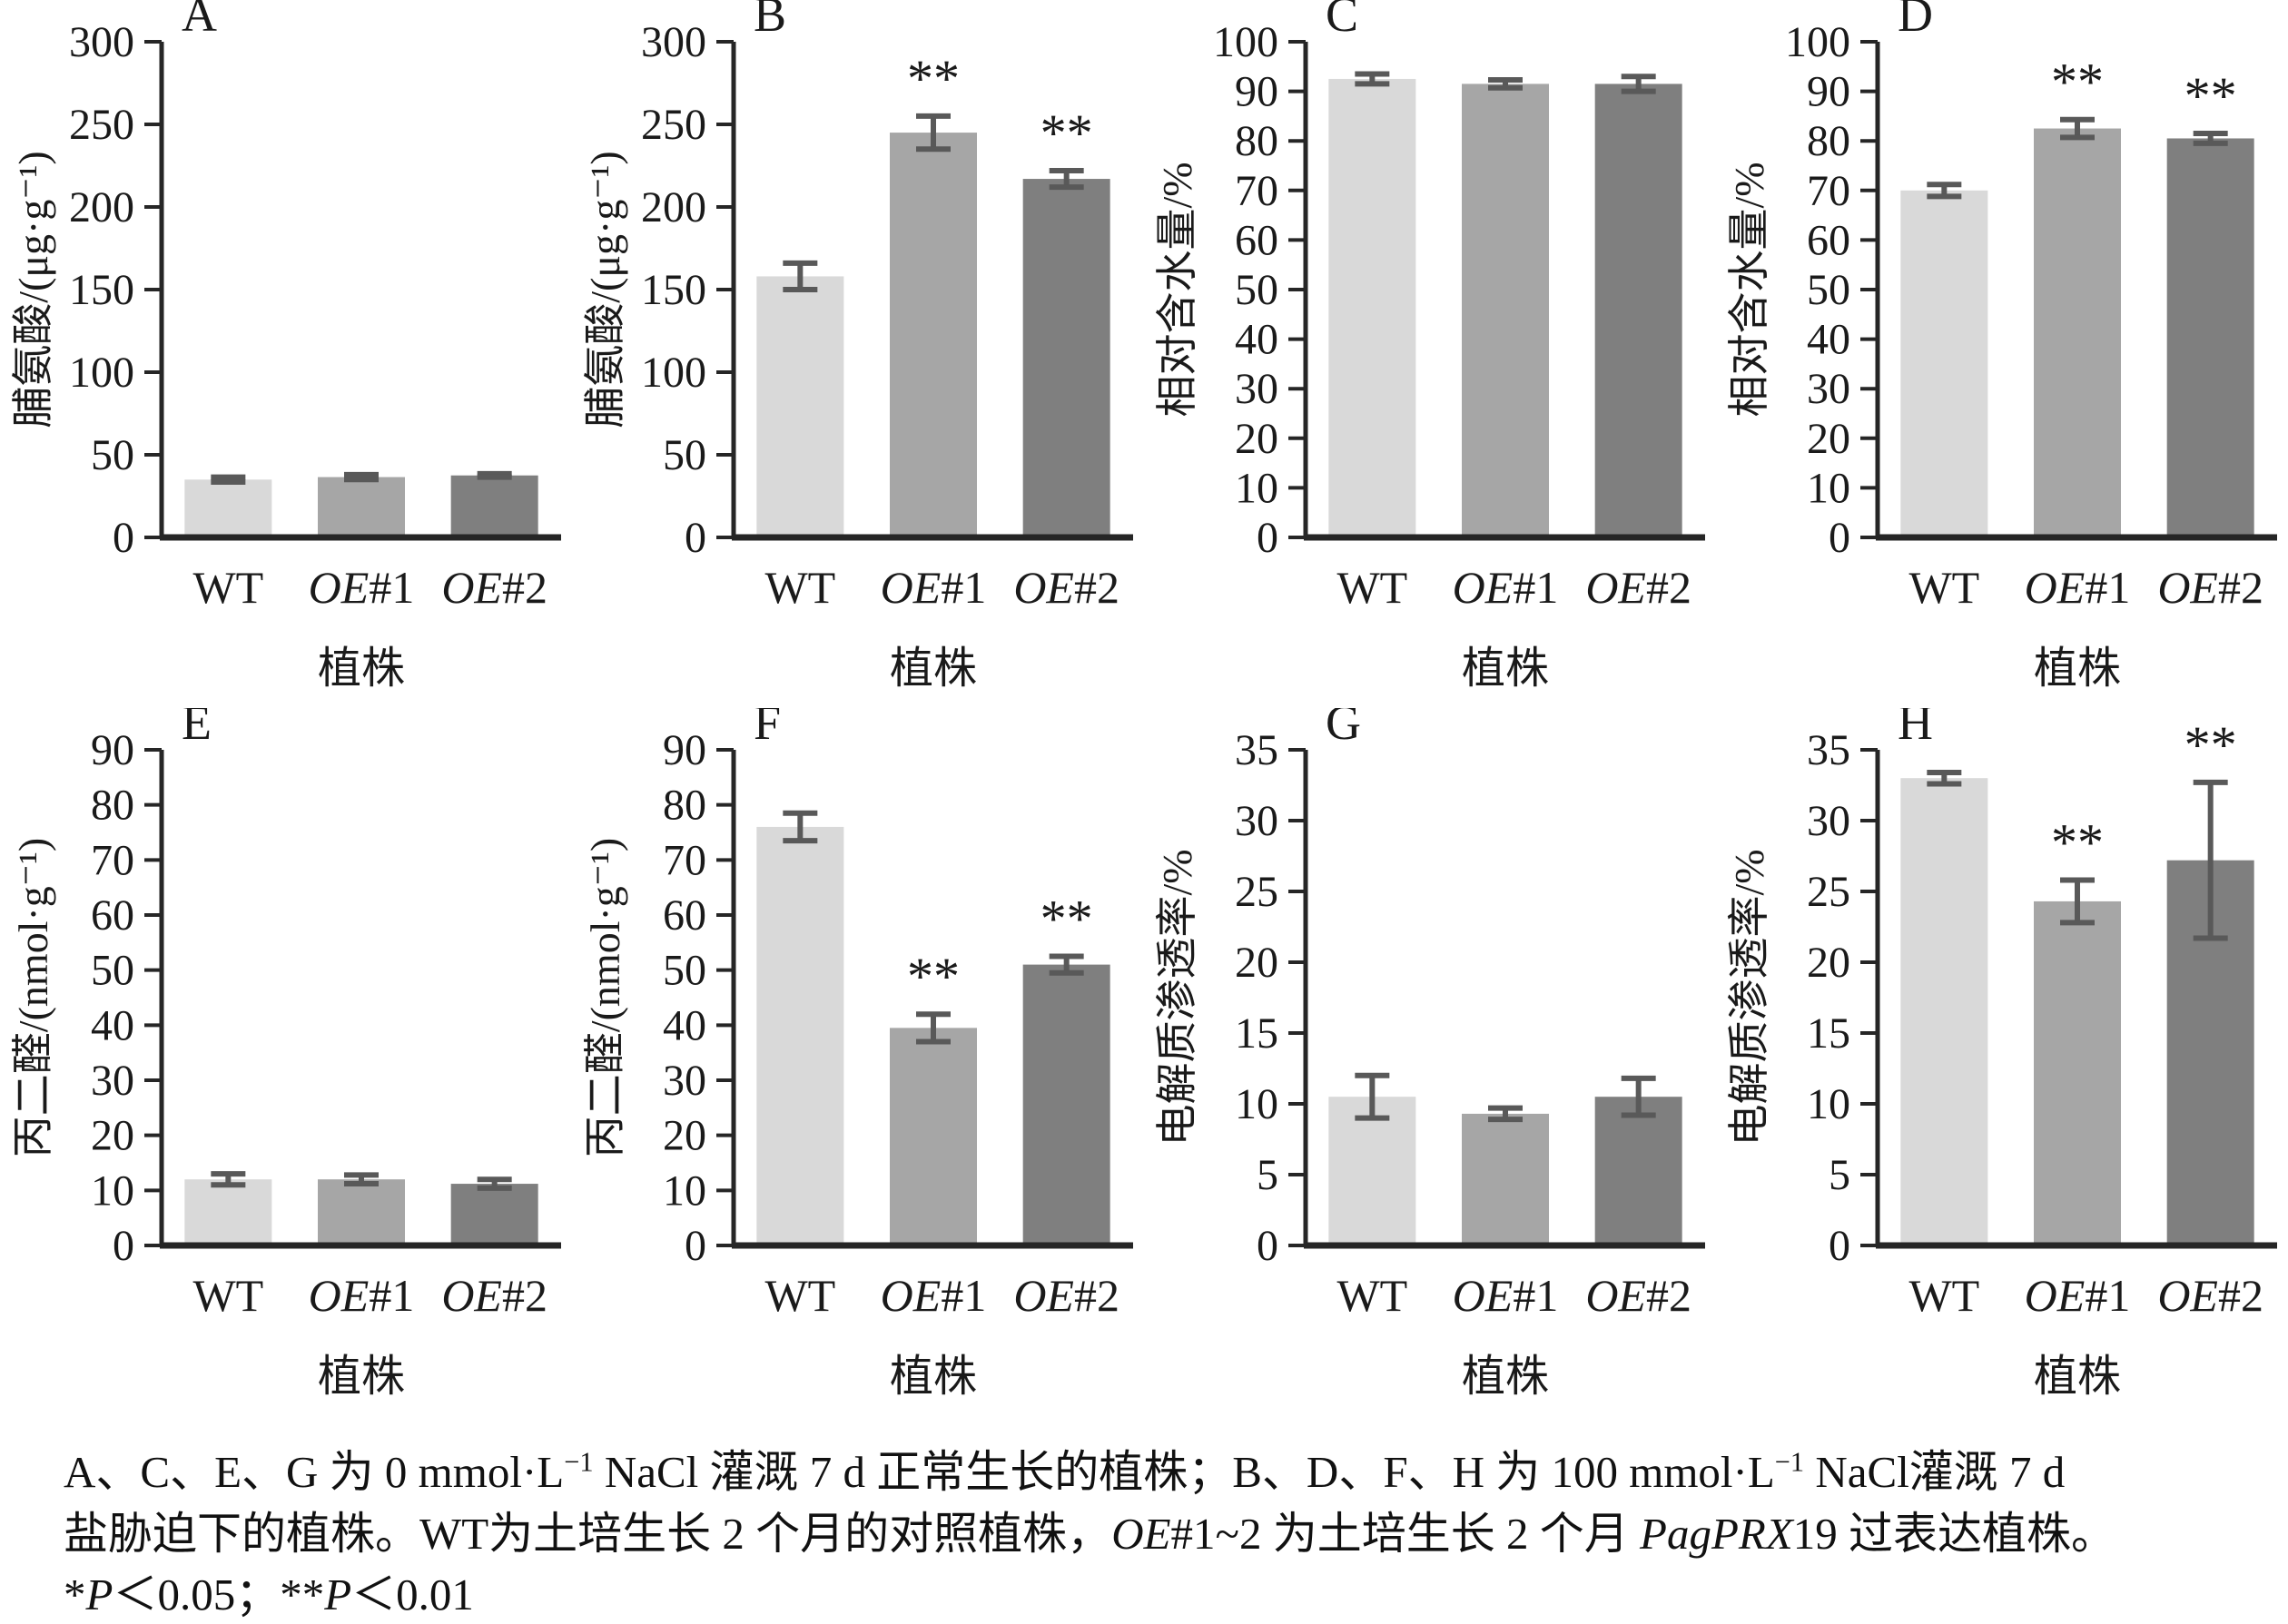  Describe the element at coordinates (1828, 191) in the screenshot. I see `y-tick-label: 70` at that location.